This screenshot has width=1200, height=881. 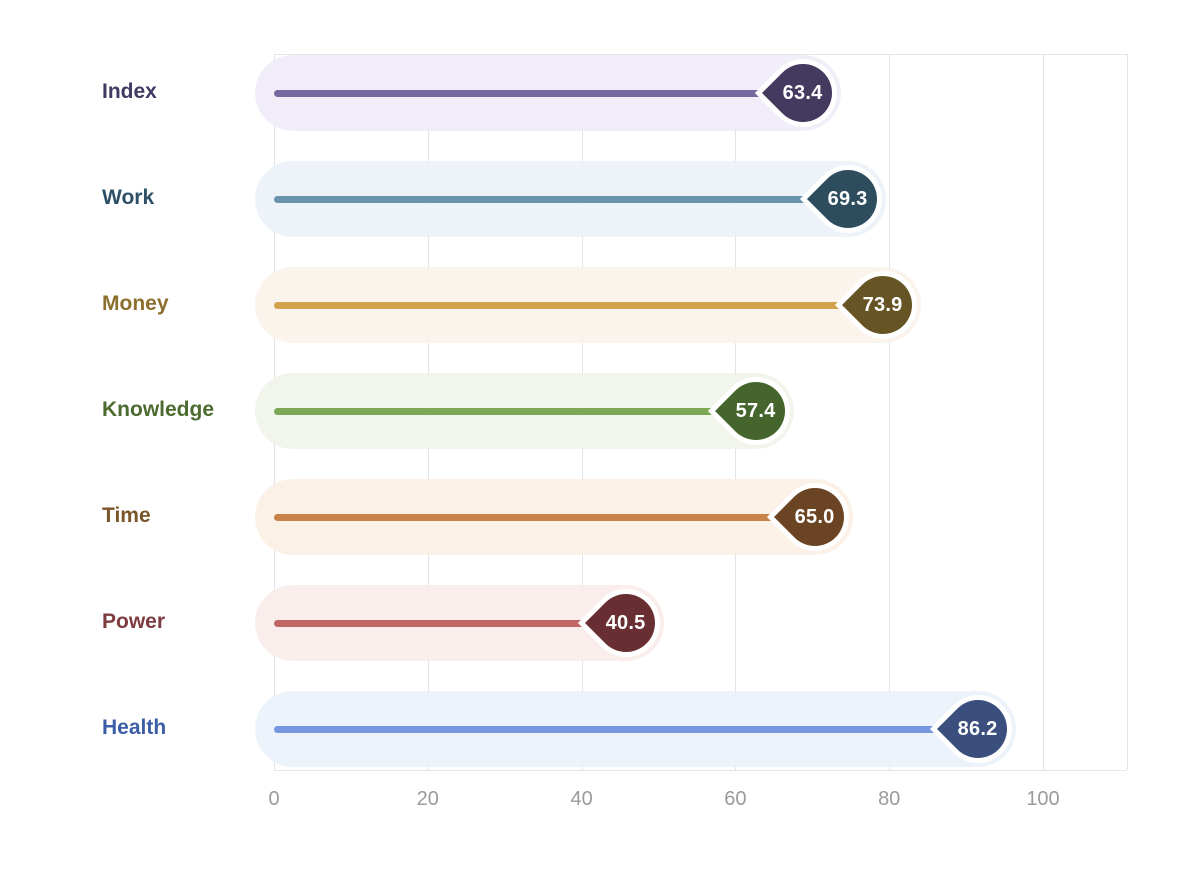 I want to click on x-tick-label: 40, so click(x=581, y=799).